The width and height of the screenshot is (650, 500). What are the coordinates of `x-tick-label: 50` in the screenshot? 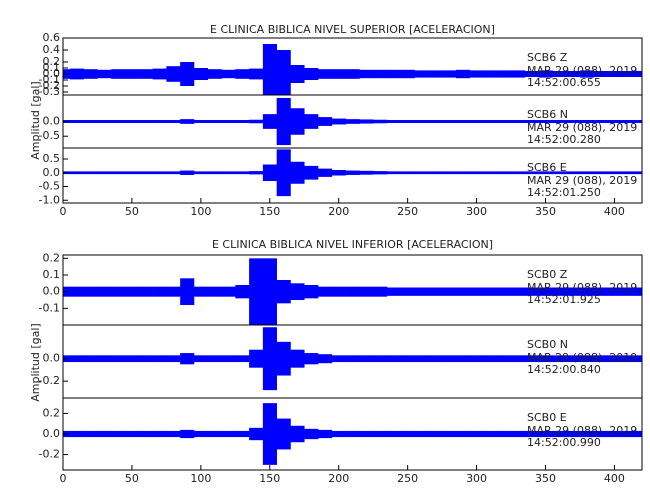 It's located at (132, 211).